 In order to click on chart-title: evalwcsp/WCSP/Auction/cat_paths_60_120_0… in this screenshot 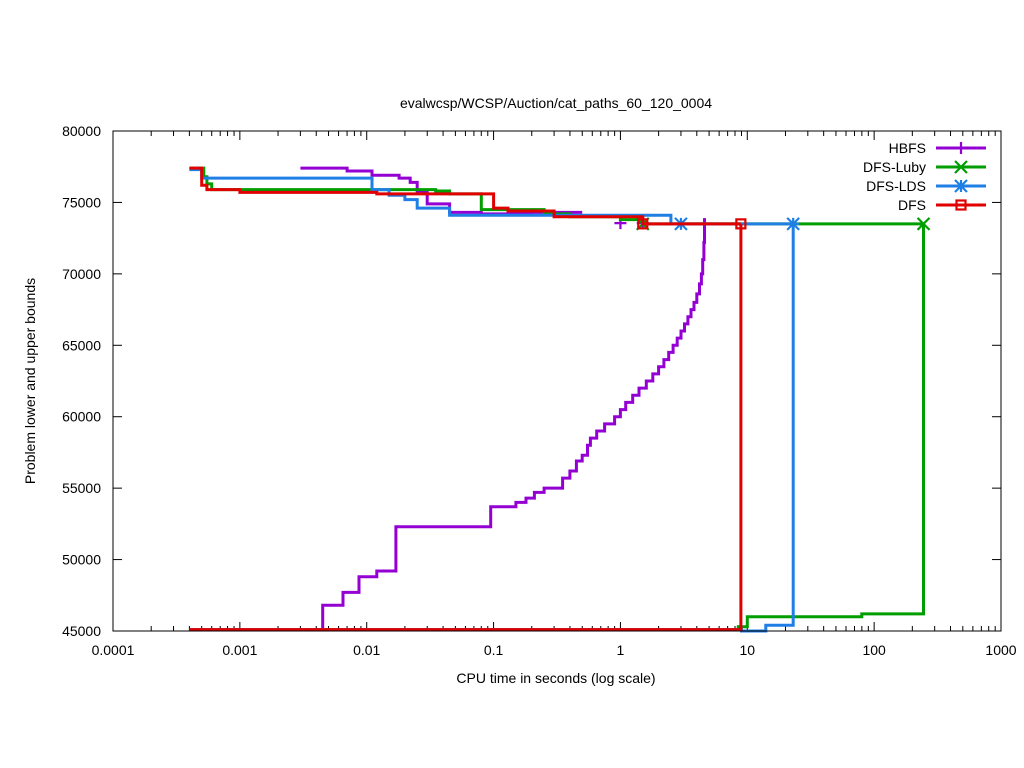, I will do `click(556, 103)`.